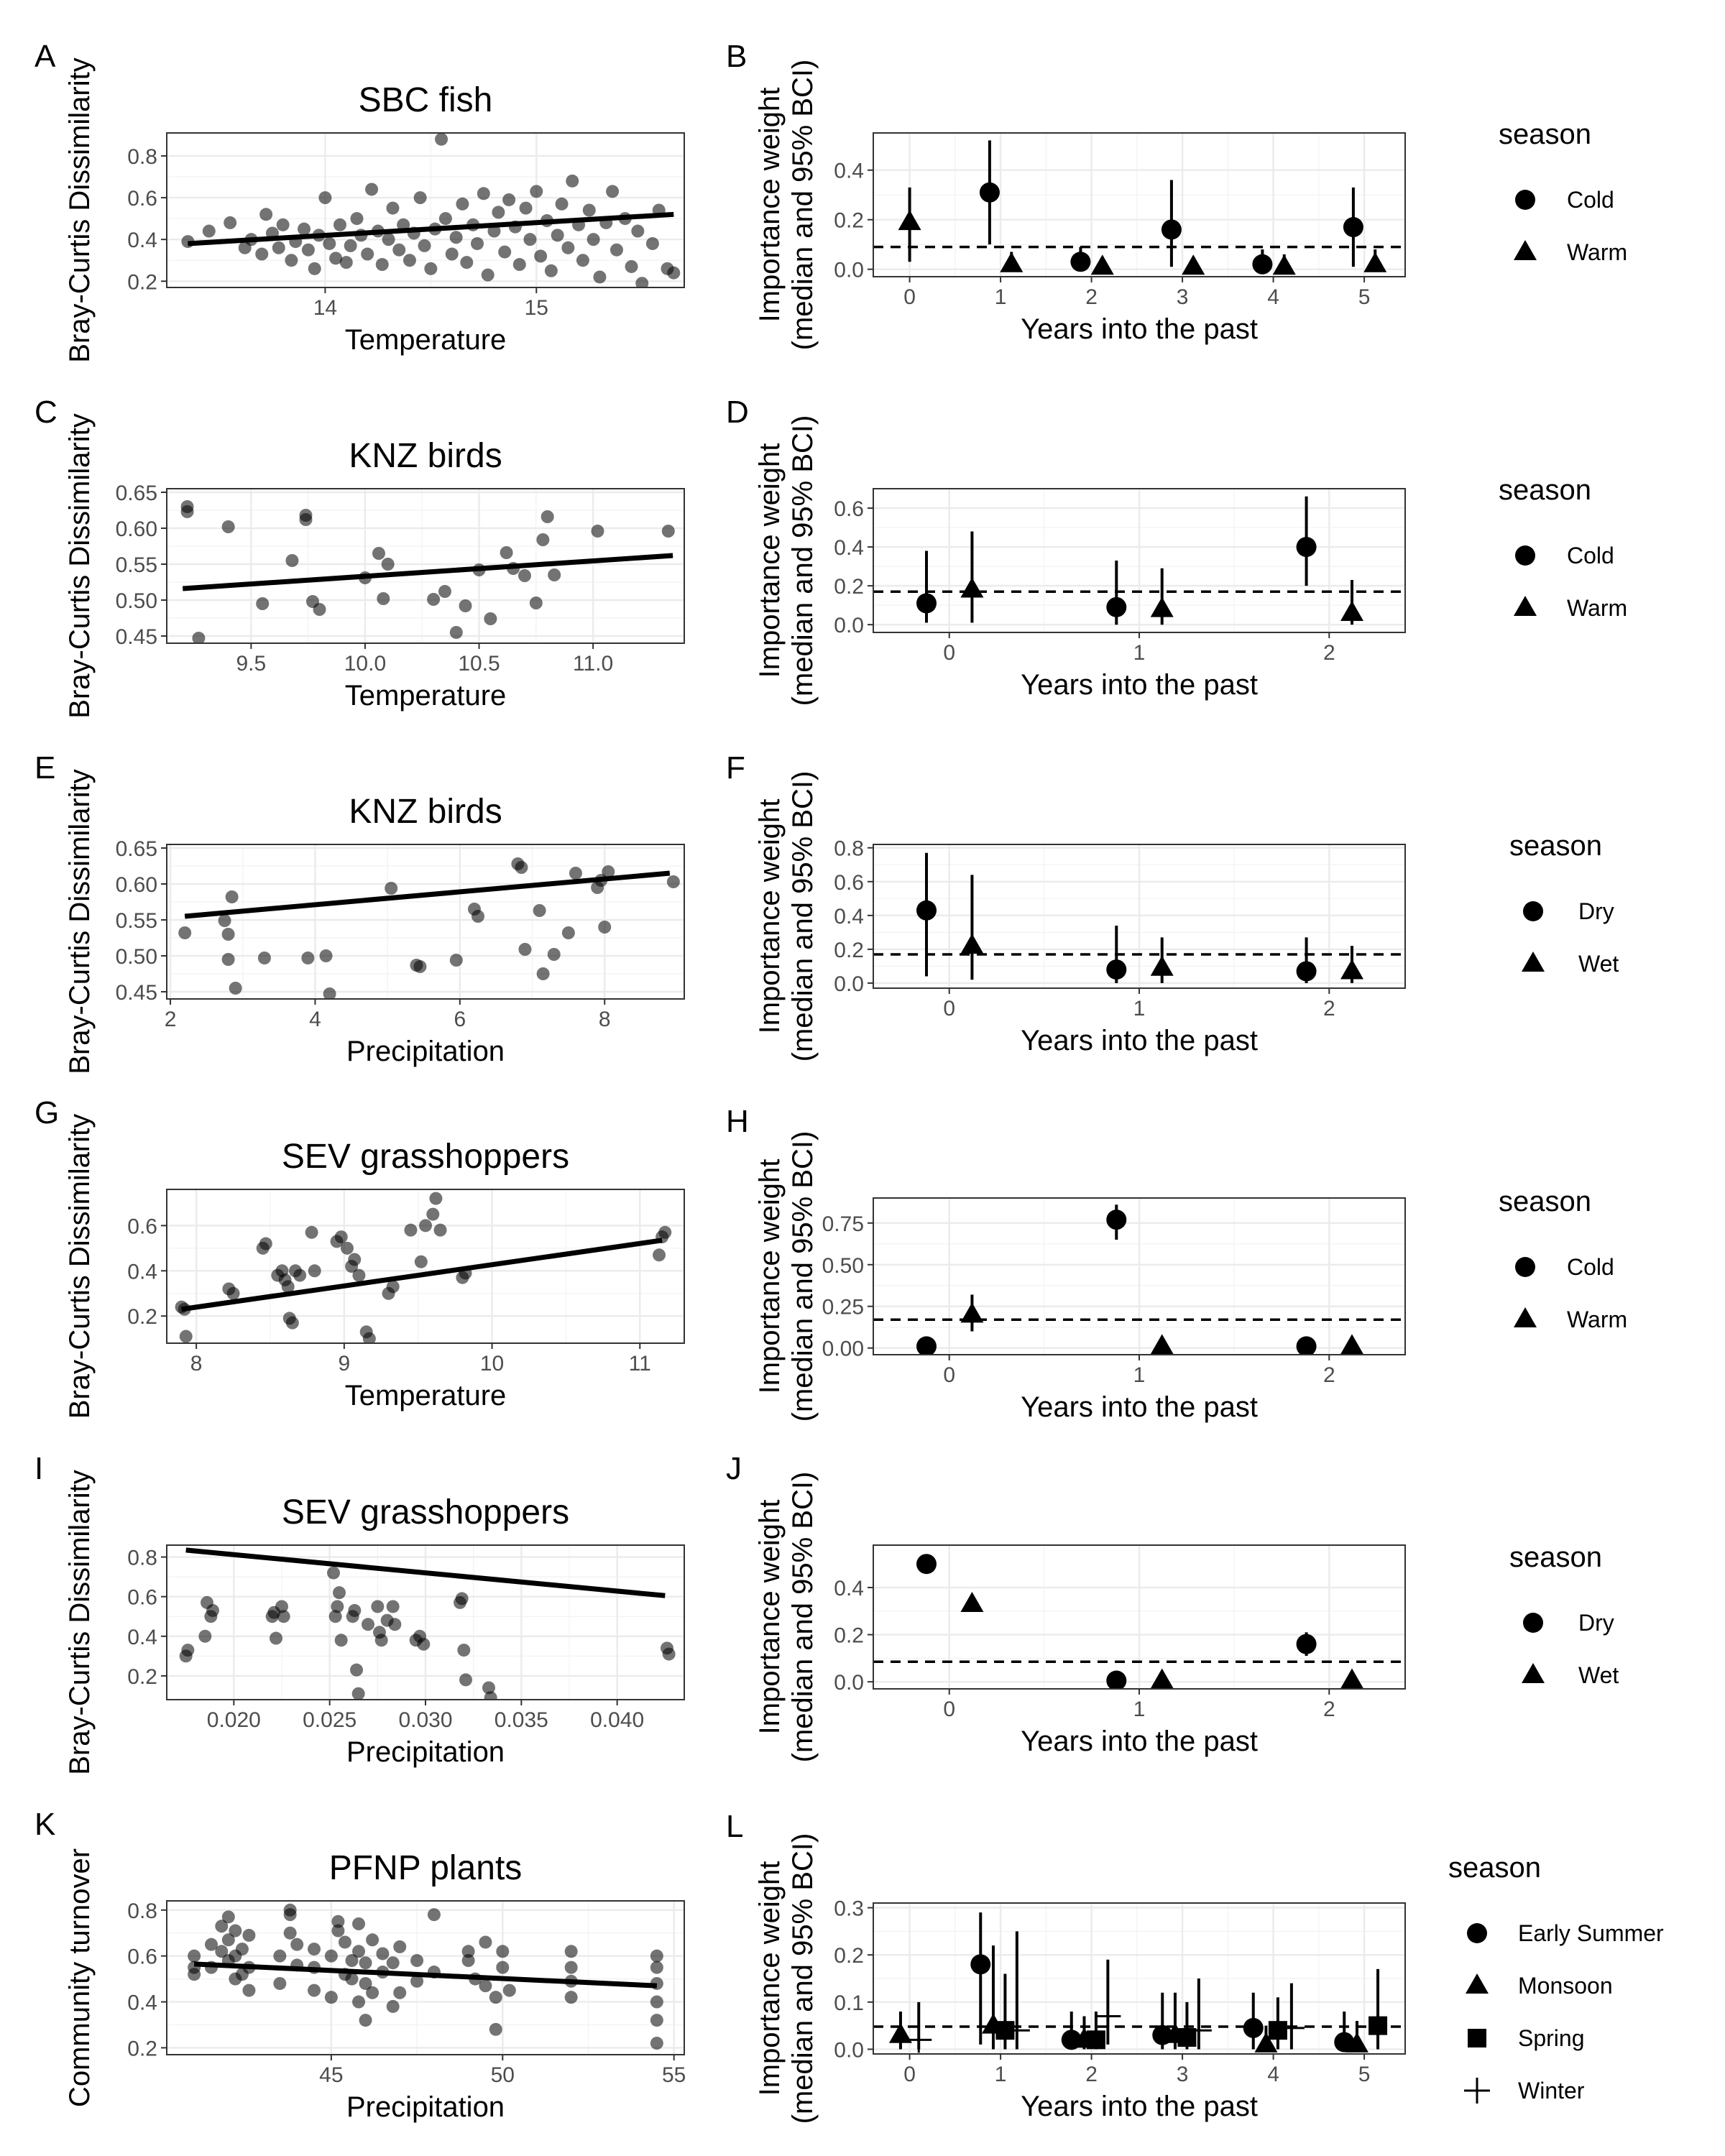  What do you see at coordinates (426, 100) in the screenshot?
I see `panel-title: SBC fish` at bounding box center [426, 100].